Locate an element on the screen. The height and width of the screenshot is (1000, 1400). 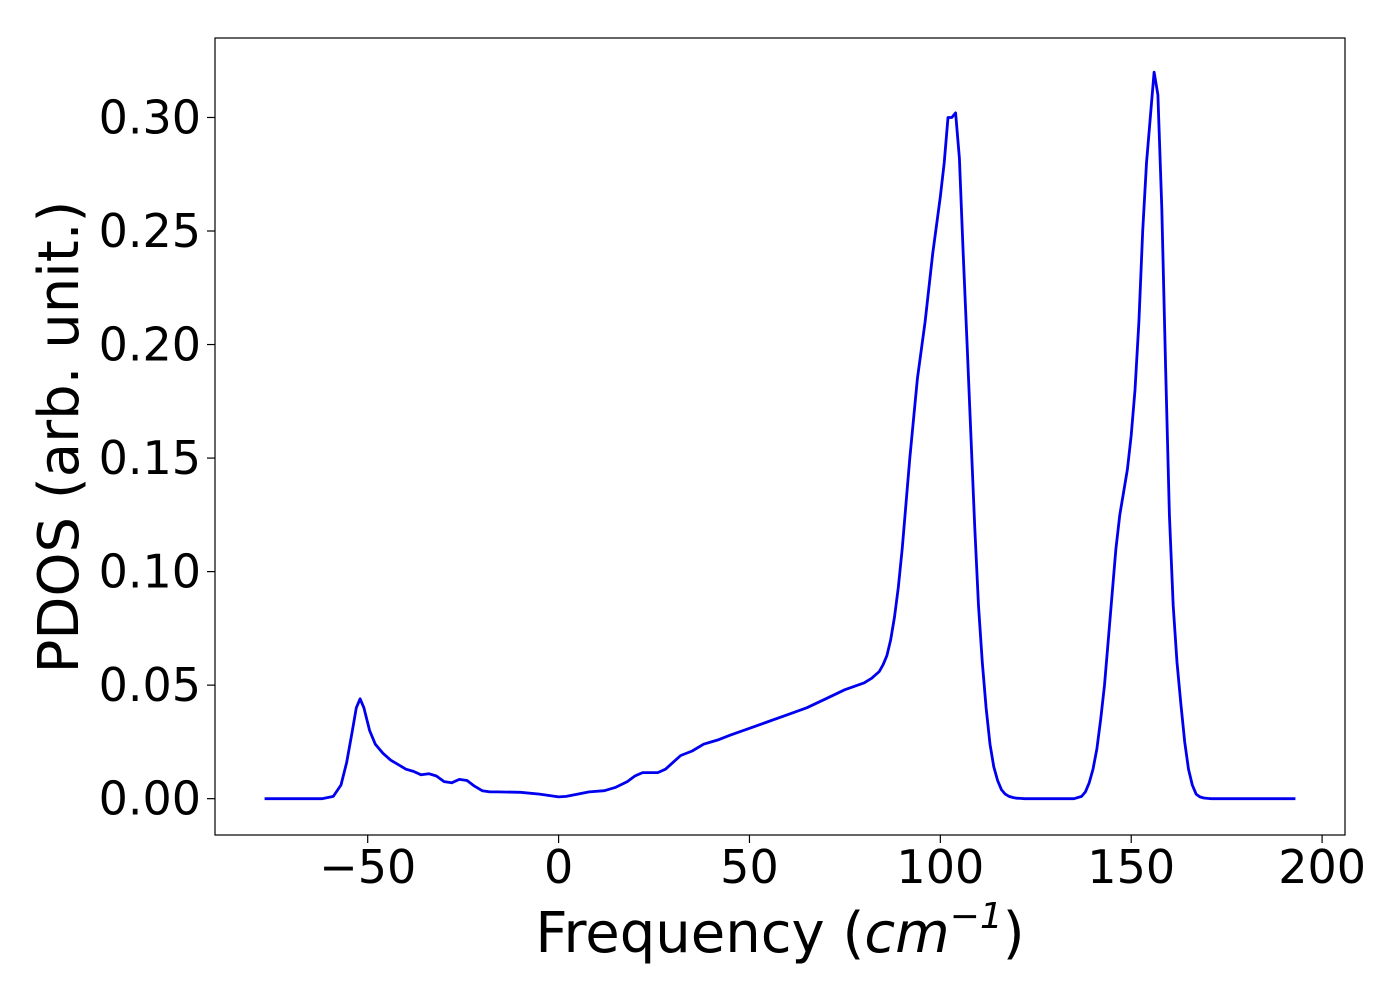
y-tick-label: 0.30 is located at coordinates (150, 117).